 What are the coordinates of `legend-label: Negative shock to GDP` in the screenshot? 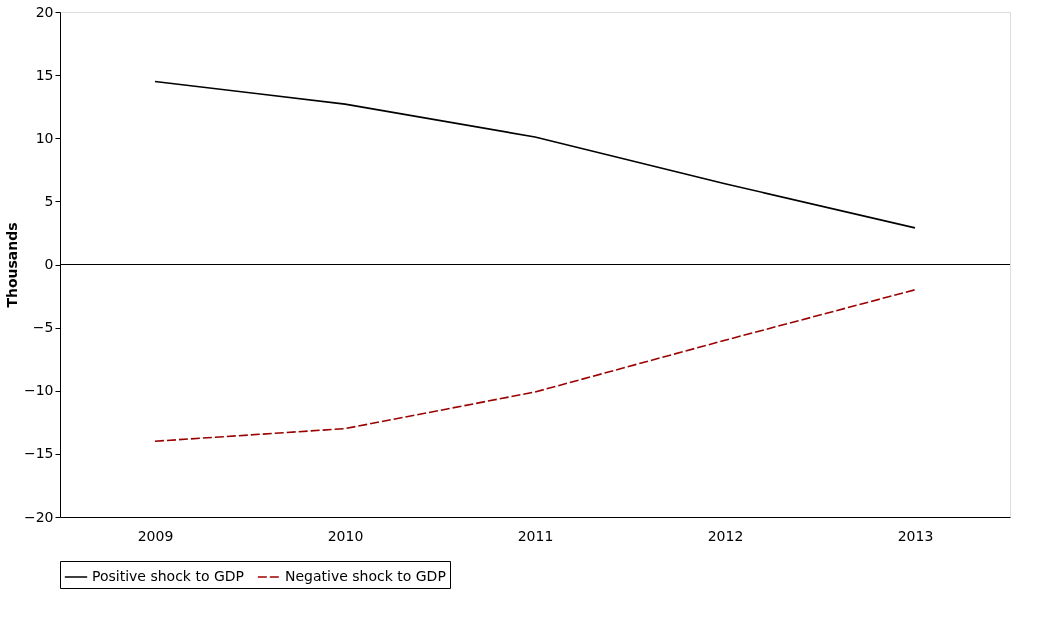 It's located at (365, 576).